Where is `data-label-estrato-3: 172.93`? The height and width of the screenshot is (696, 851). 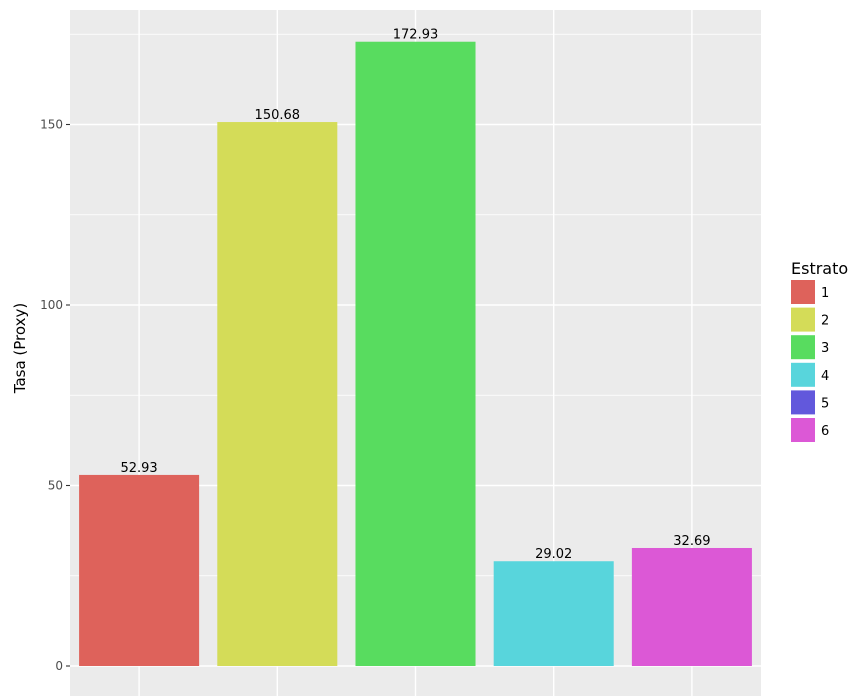
data-label-estrato-3: 172.93 is located at coordinates (416, 35).